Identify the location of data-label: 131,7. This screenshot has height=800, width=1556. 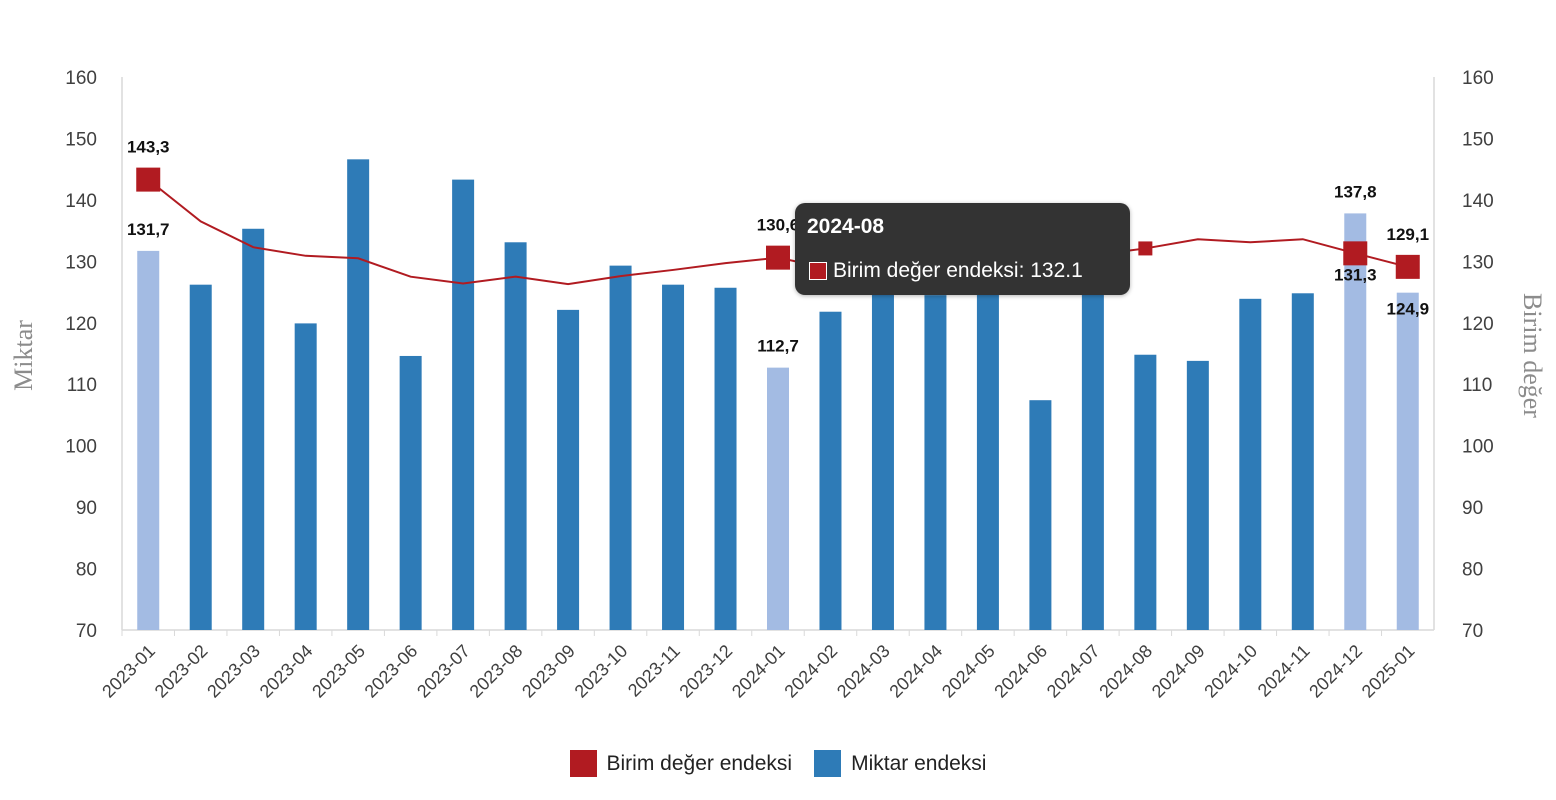
(148, 229).